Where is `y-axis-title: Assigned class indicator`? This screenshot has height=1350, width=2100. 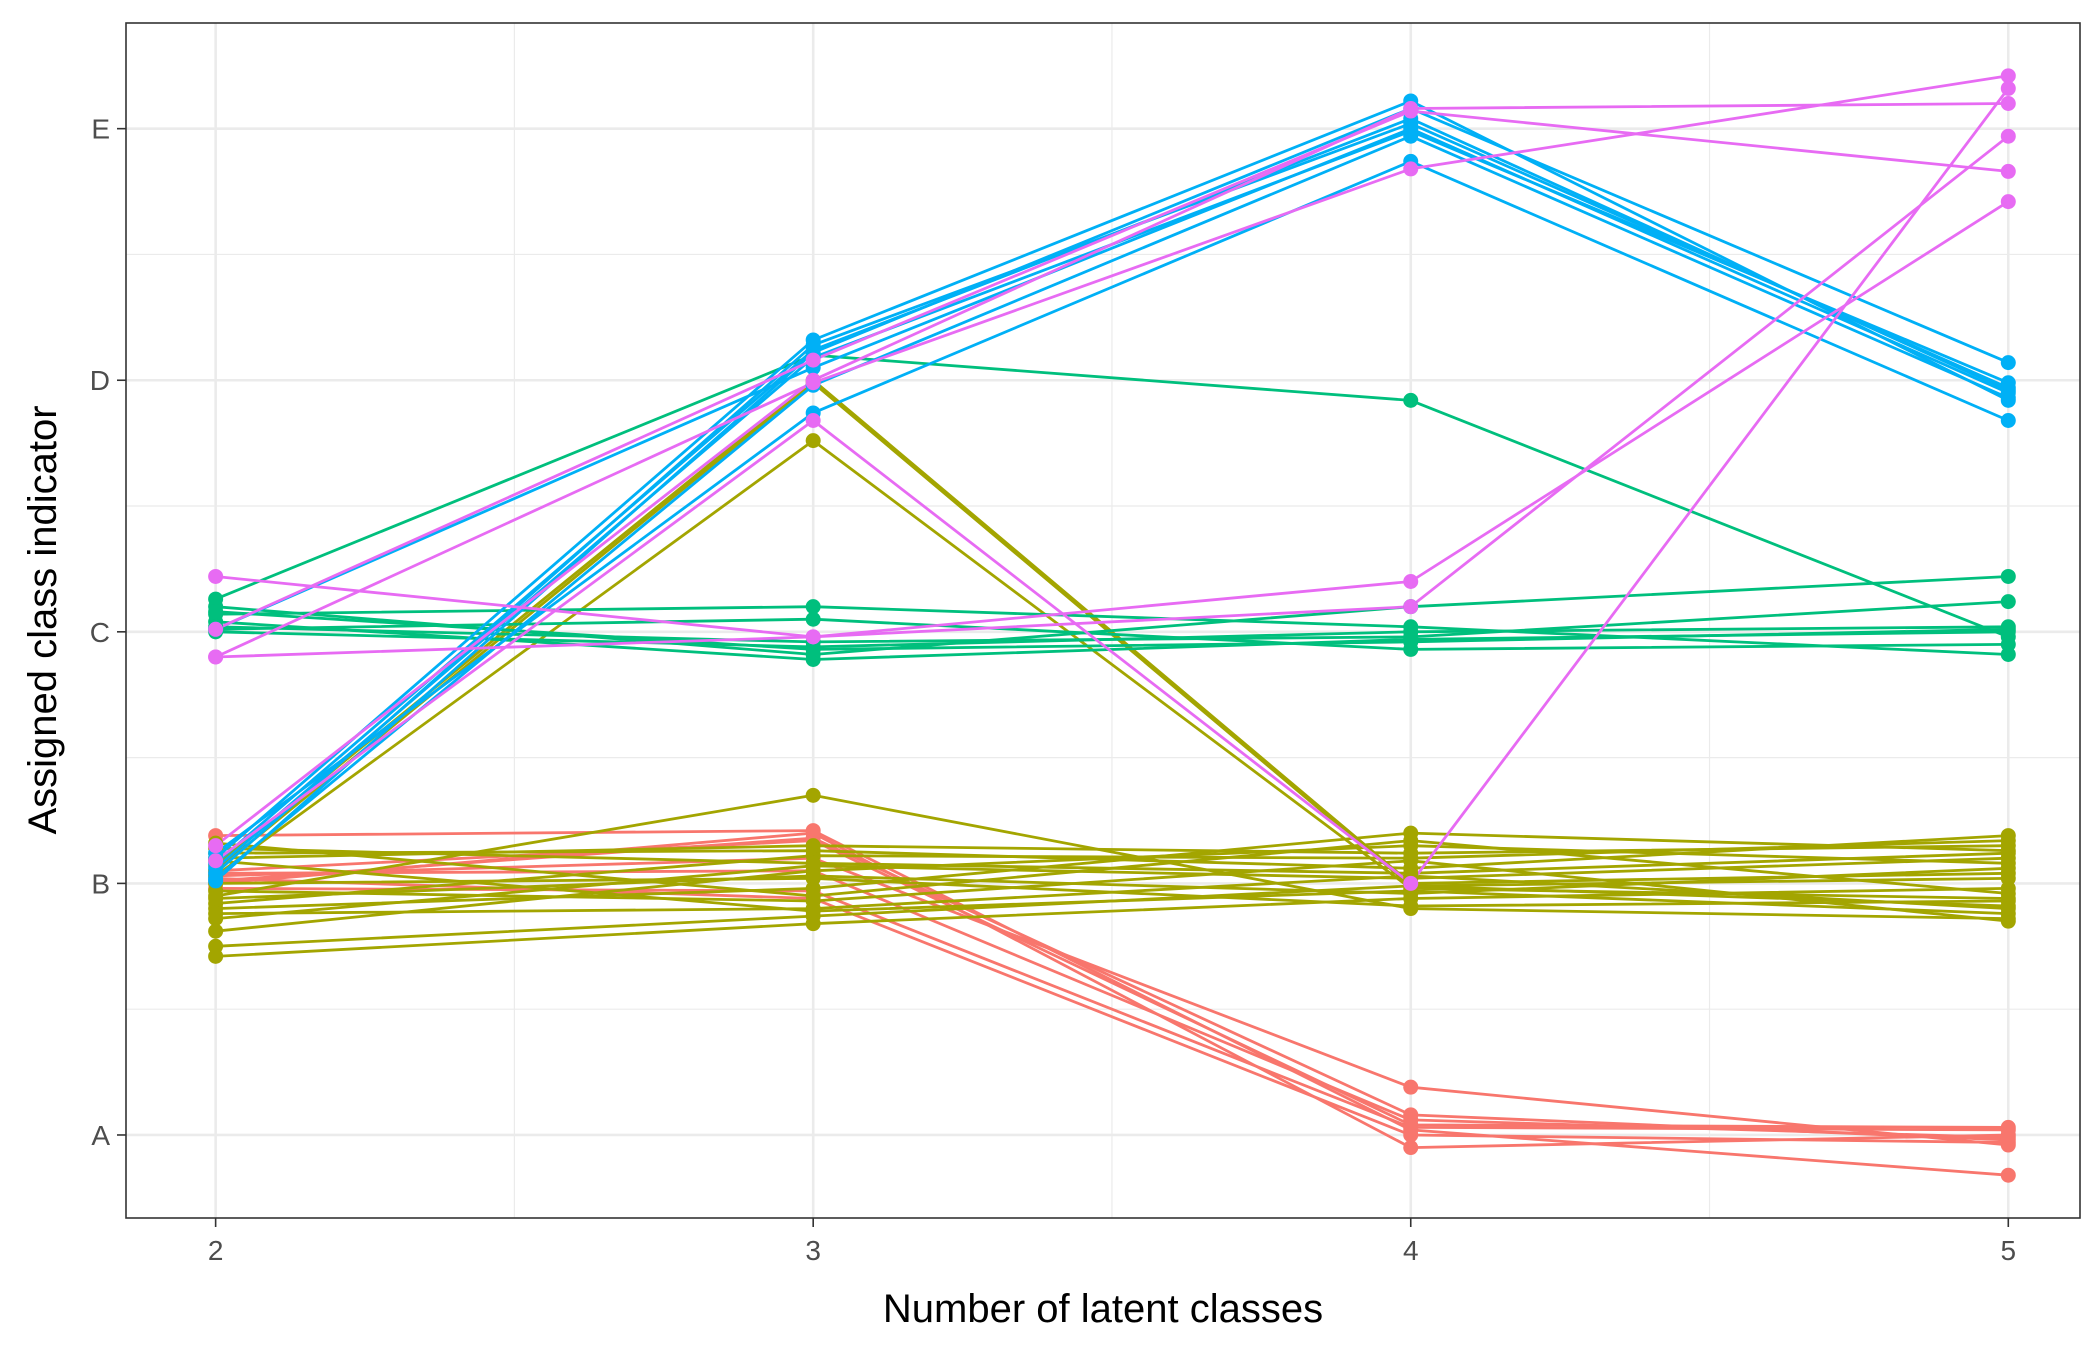 y-axis-title: Assigned class indicator is located at coordinates (43, 619).